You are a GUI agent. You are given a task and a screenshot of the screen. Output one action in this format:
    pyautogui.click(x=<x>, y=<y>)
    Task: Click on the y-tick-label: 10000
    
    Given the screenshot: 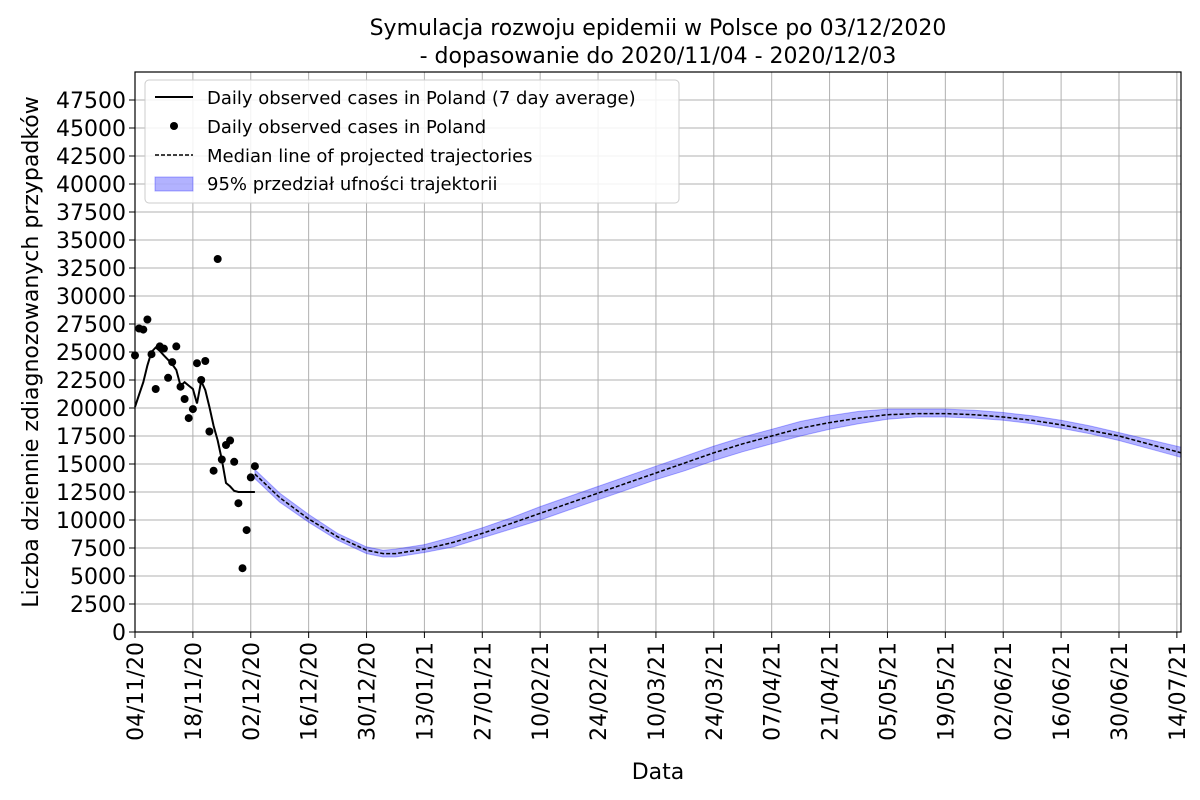 What is the action you would take?
    pyautogui.click(x=91, y=521)
    